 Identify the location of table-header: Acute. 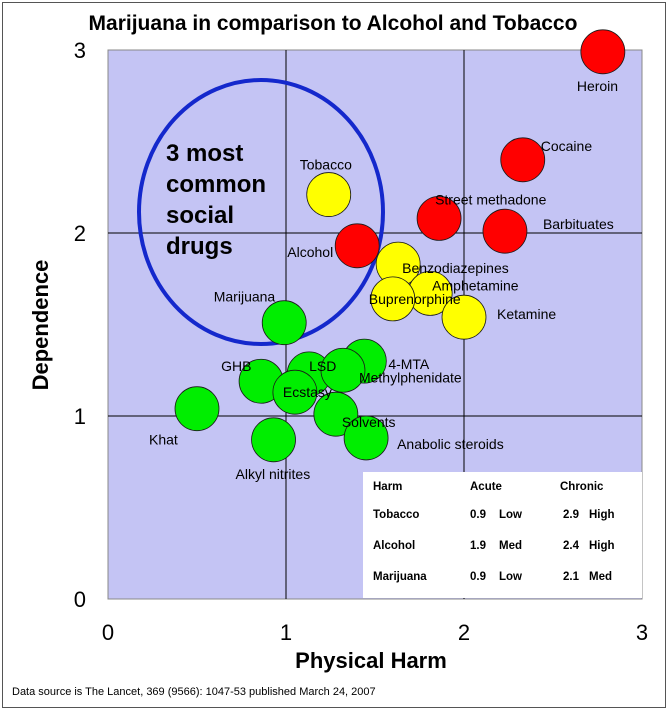
(486, 487).